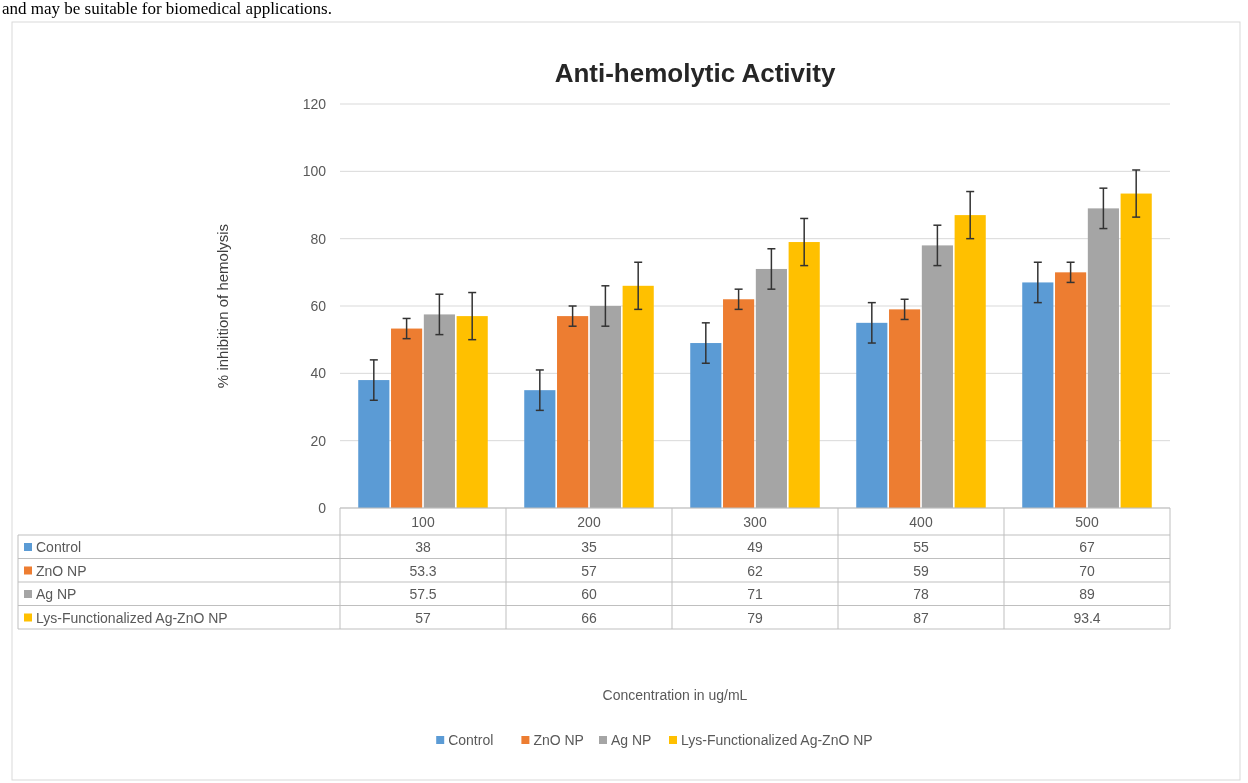 The width and height of the screenshot is (1248, 783). Describe the element at coordinates (755, 617) in the screenshot. I see `data-label: 79` at that location.